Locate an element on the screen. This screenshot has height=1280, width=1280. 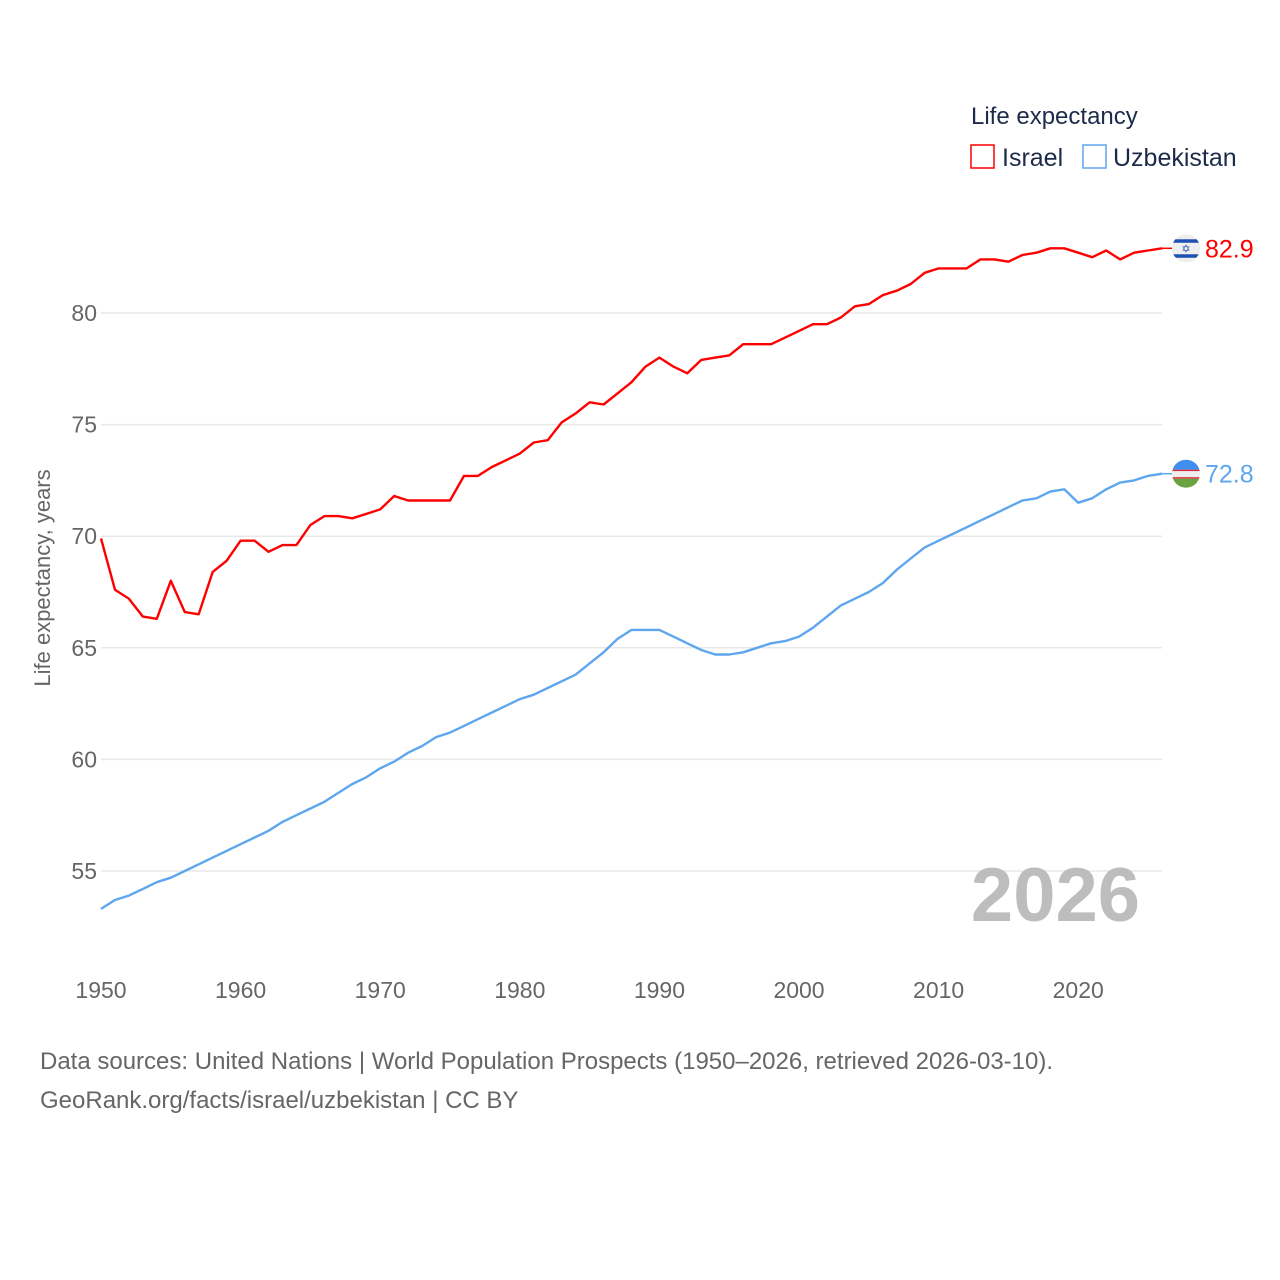
y-tick-label: 70 is located at coordinates (84, 536).